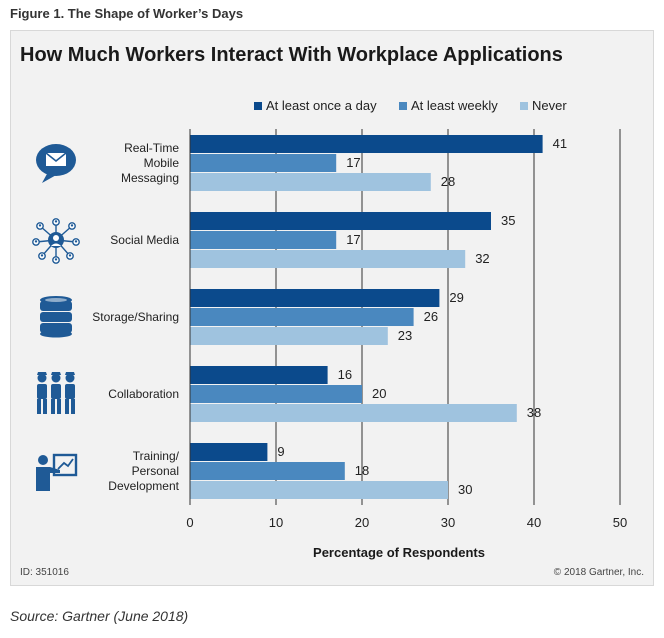 The image size is (664, 638). I want to click on presenter-icon, so click(57, 472).